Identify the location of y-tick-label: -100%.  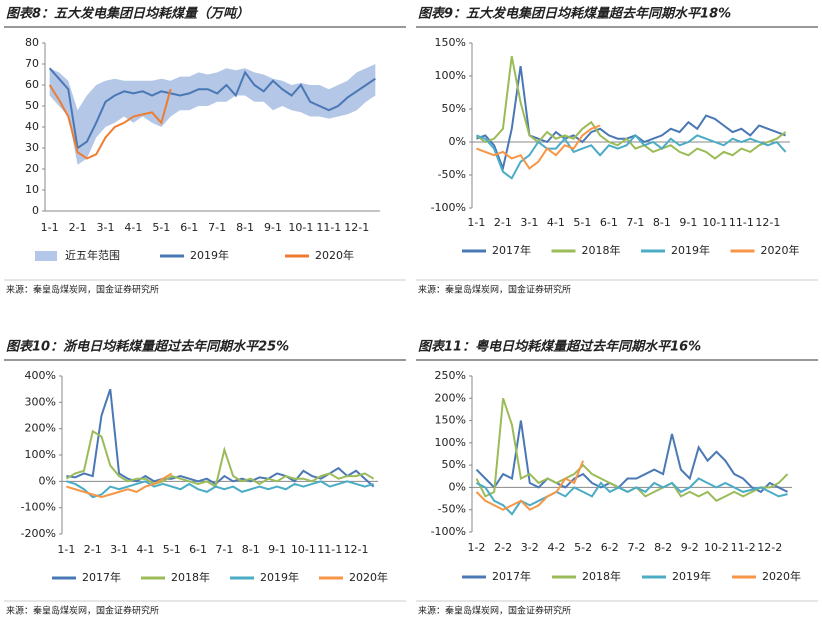
(448, 531).